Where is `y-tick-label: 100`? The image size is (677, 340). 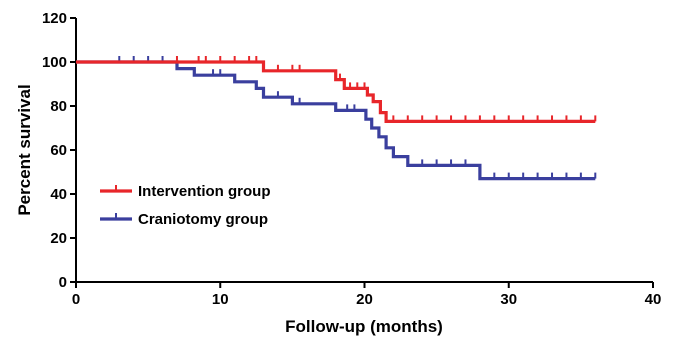 y-tick-label: 100 is located at coordinates (54, 62).